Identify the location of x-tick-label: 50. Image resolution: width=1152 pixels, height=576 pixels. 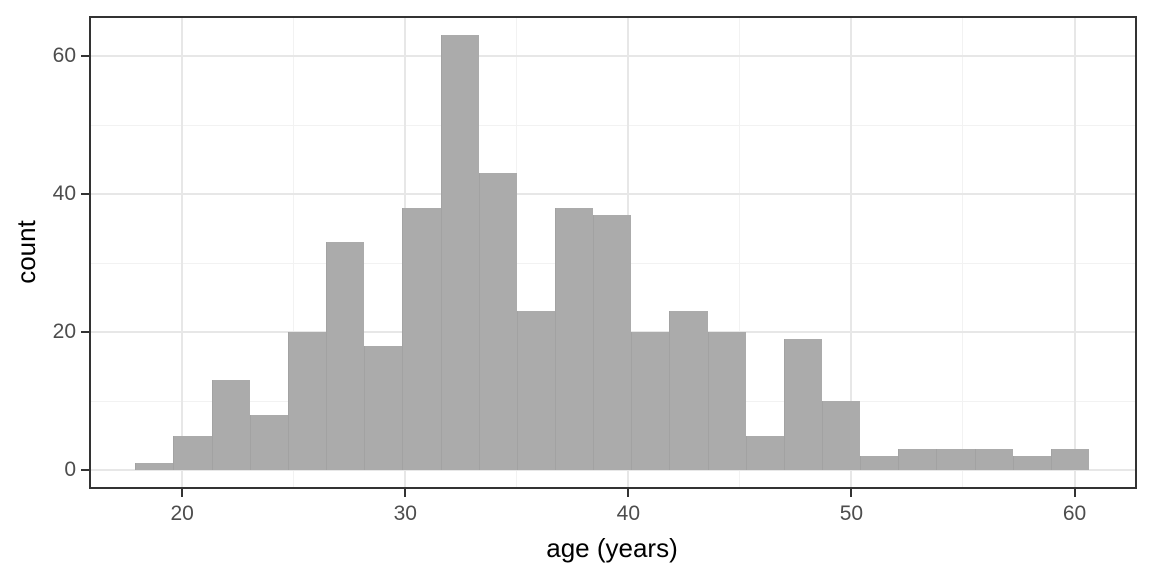
(851, 513).